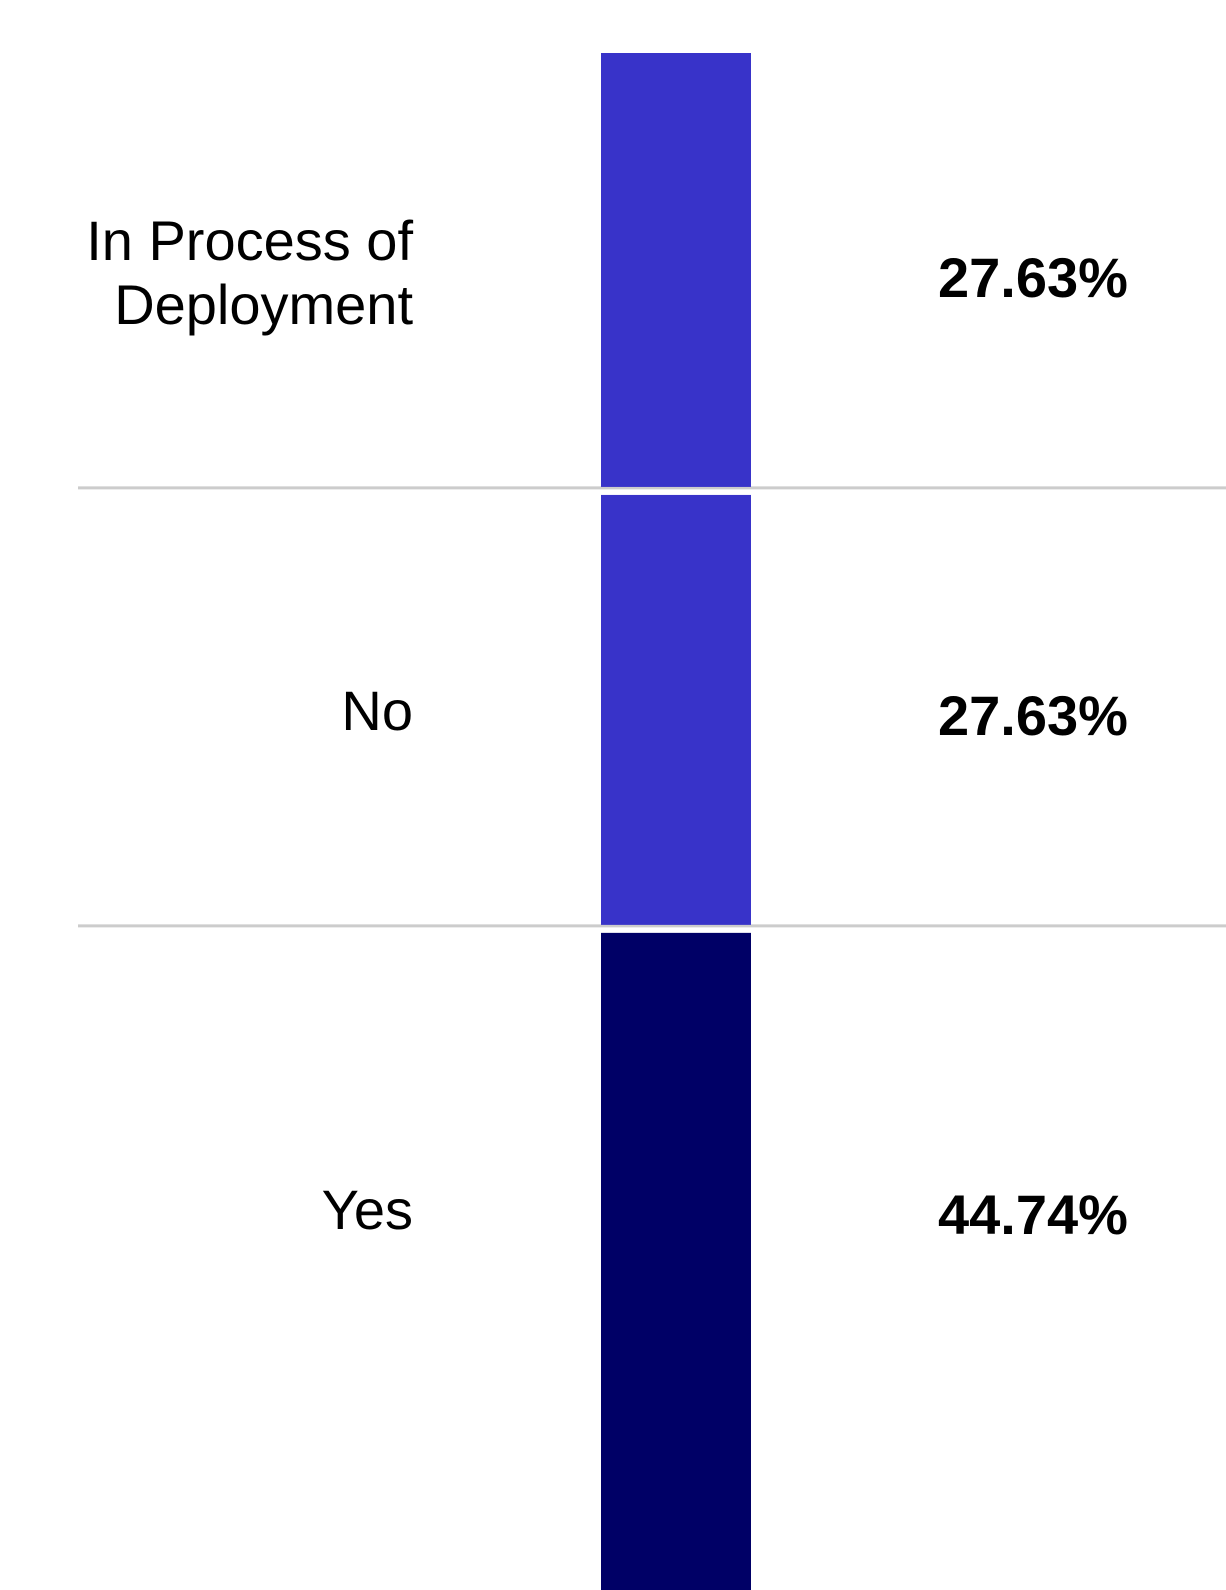 This screenshot has width=1226, height=1590. Describe the element at coordinates (1033, 1214) in the screenshot. I see `value-label: 44.74%` at that location.